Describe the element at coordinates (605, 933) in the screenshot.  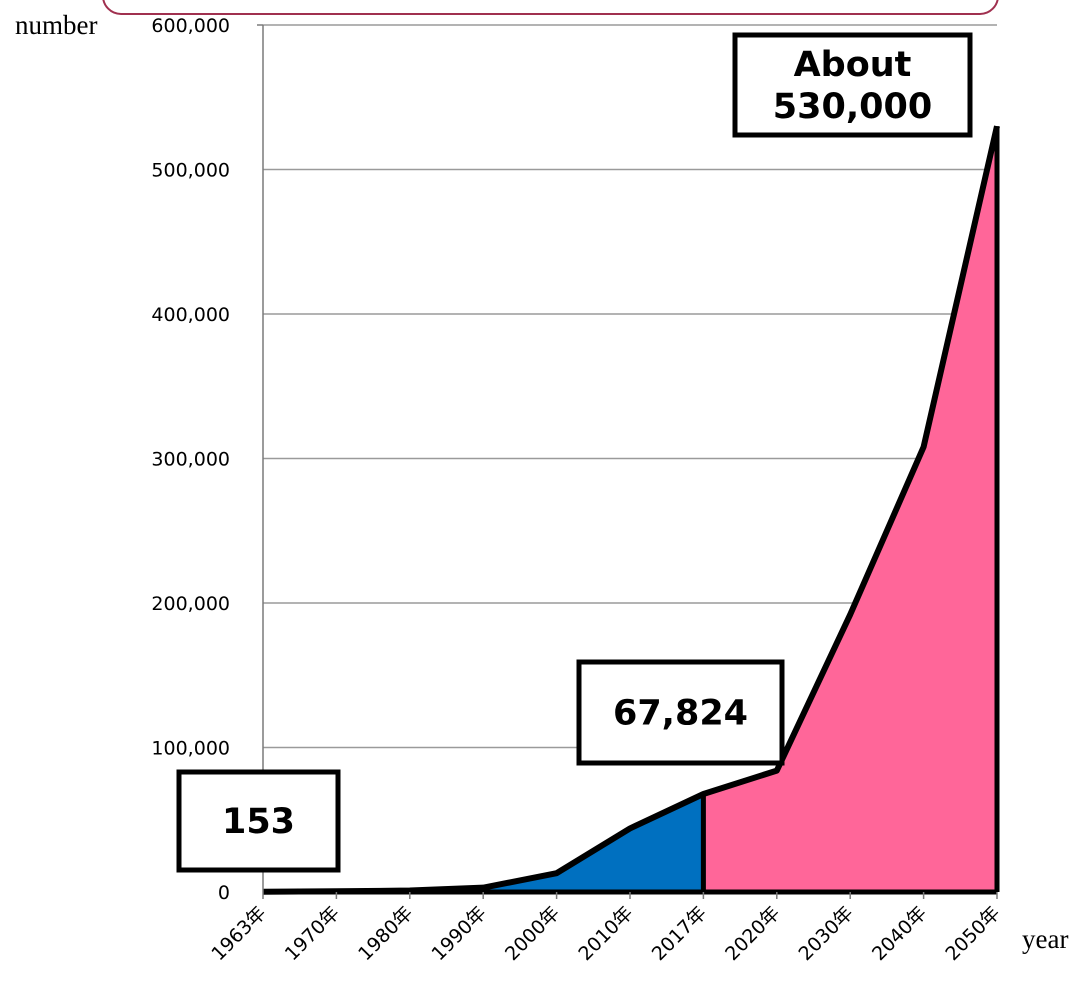
I see `x-tick-label: 2010年` at that location.